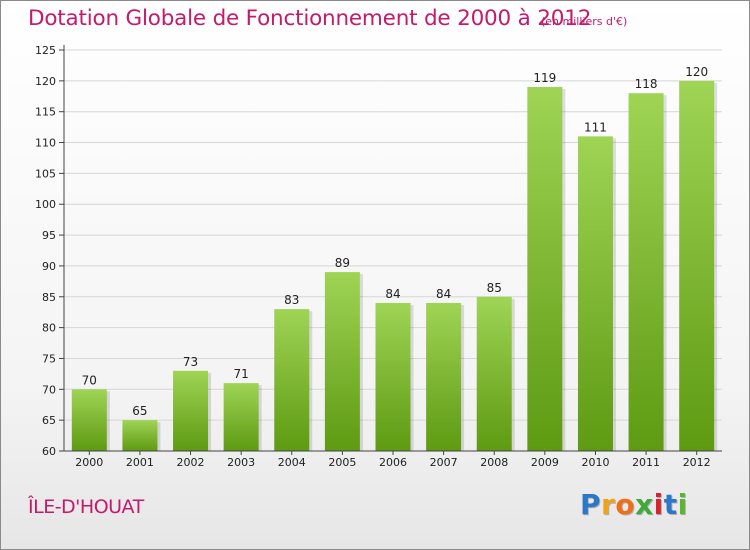  Describe the element at coordinates (89, 462) in the screenshot. I see `x-tick-label: 2000` at that location.